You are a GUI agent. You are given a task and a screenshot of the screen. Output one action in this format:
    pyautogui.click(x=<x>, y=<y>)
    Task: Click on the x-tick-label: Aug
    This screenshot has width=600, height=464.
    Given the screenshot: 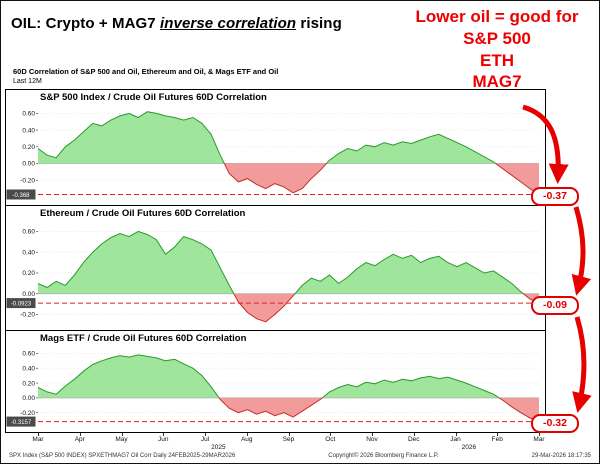 What is the action you would take?
    pyautogui.click(x=246, y=439)
    